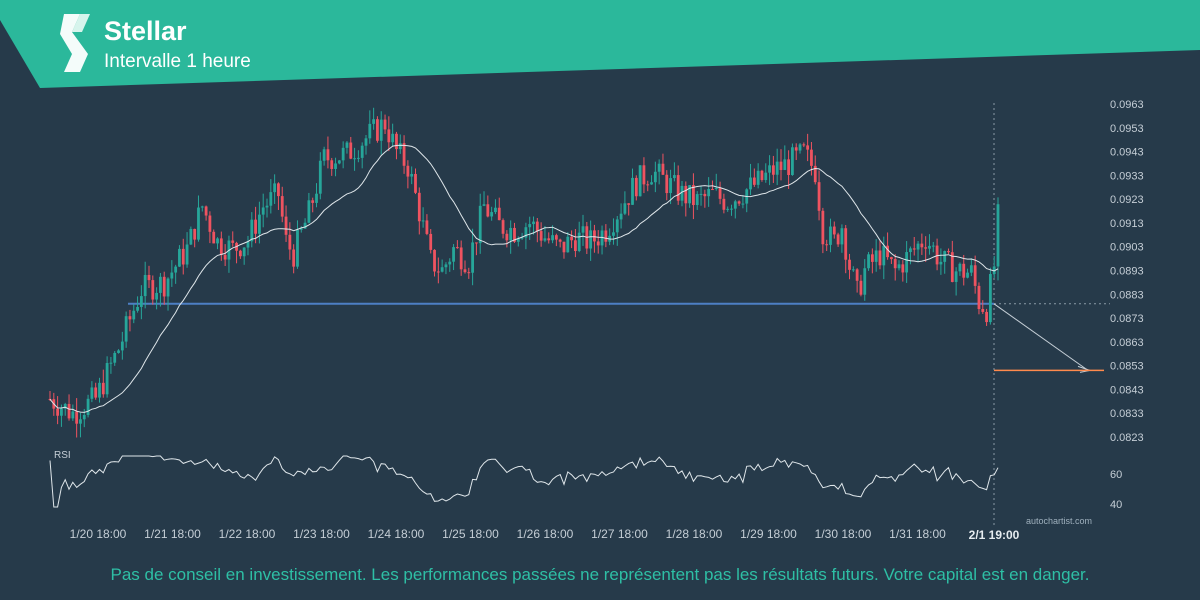 This screenshot has height=600, width=1200. I want to click on time-tick-label: 1/31 18:00, so click(917, 534).